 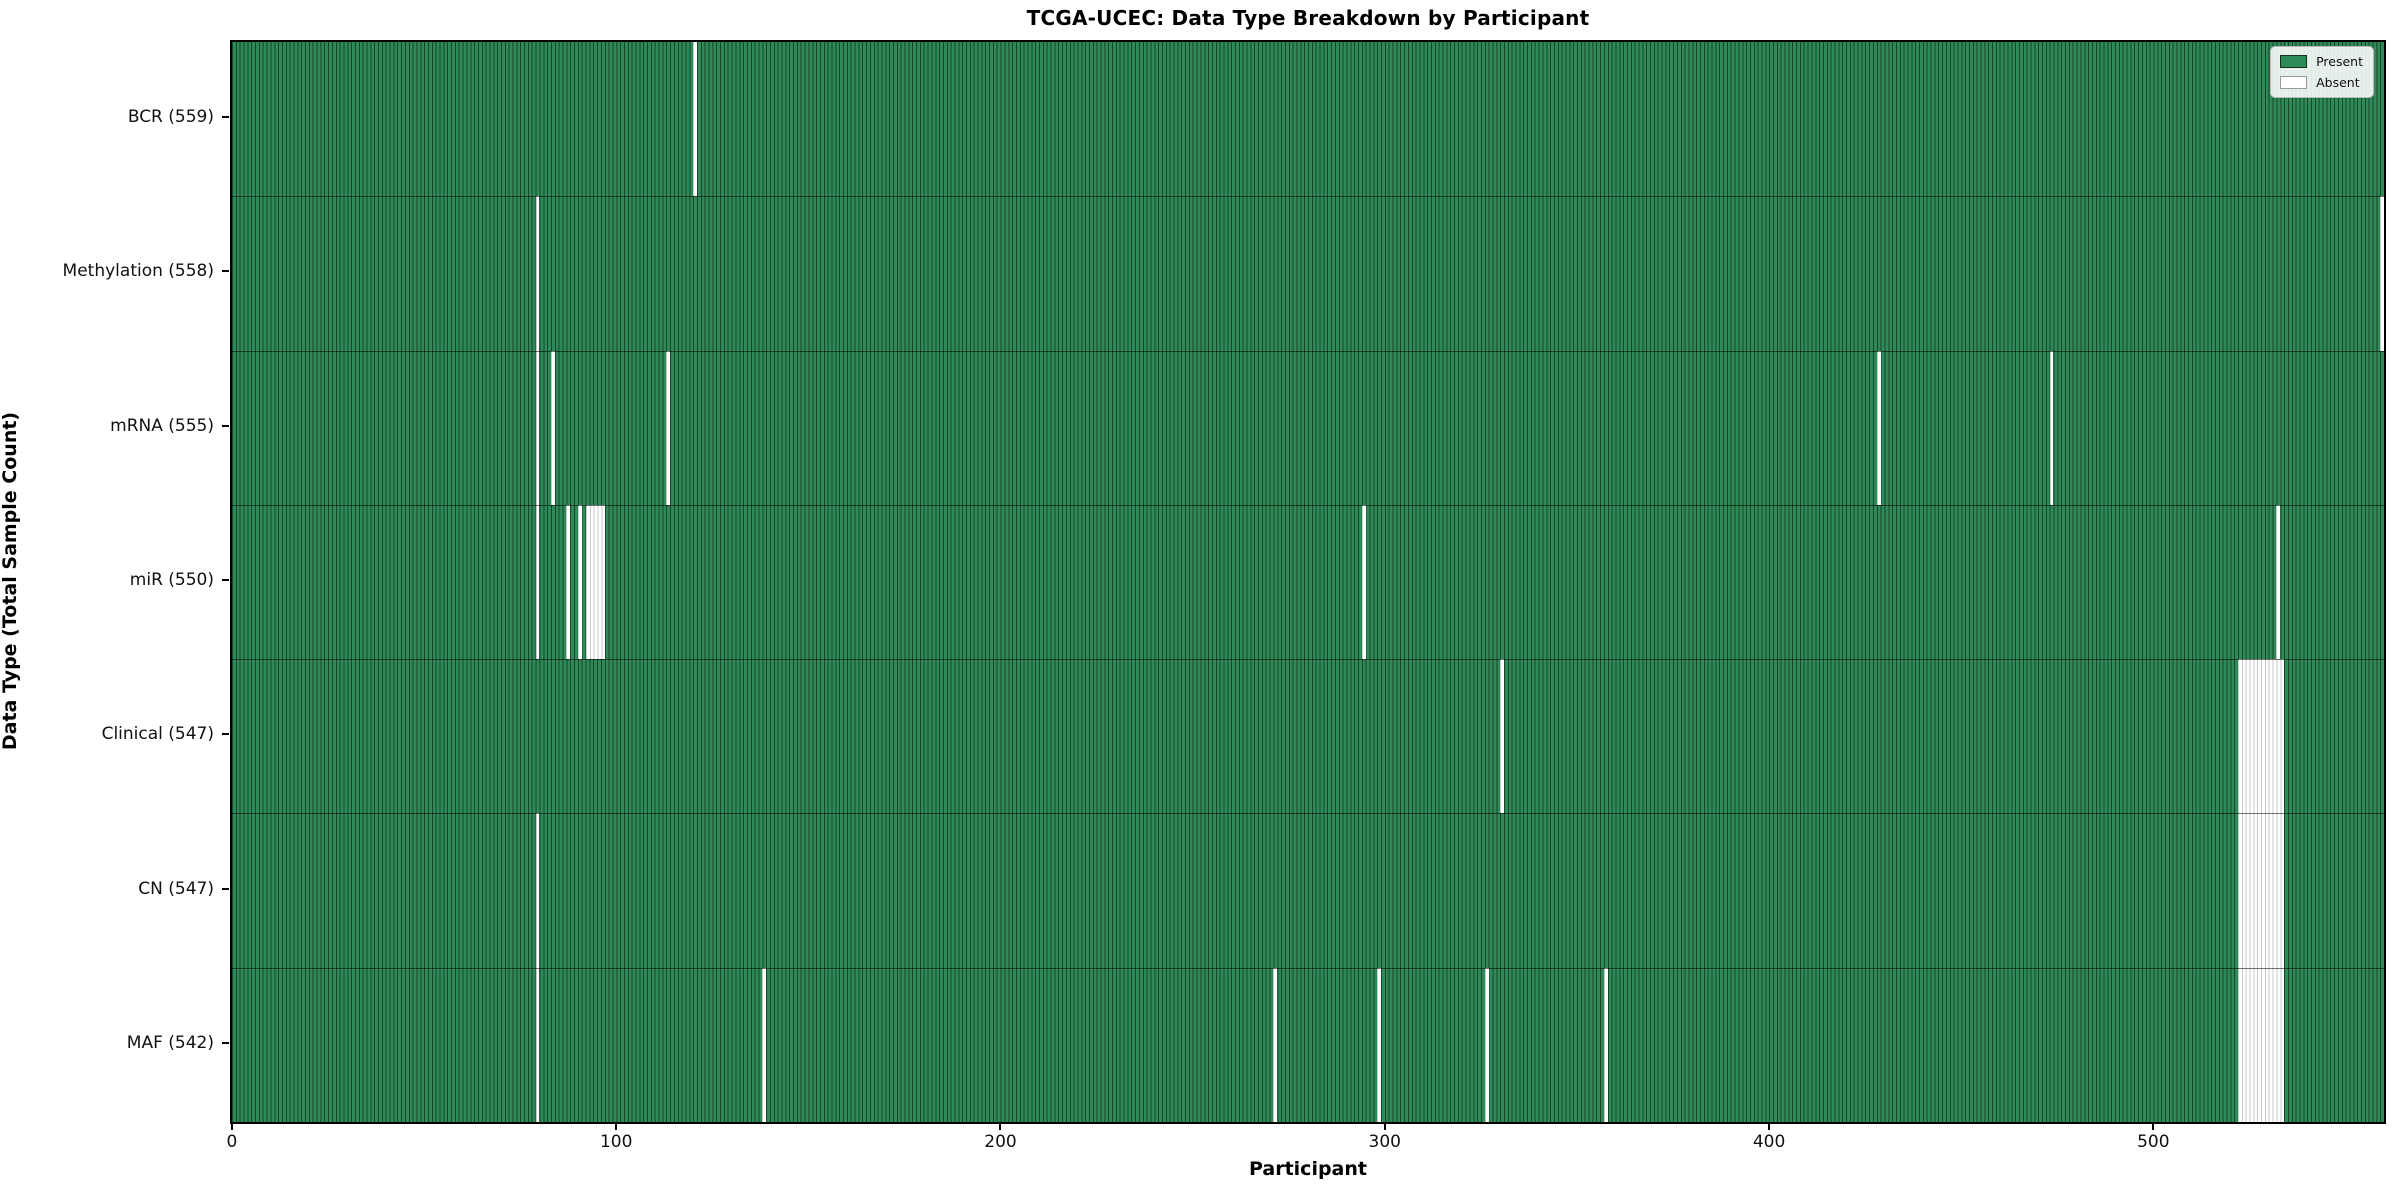 What do you see at coordinates (1308, 273) in the screenshot?
I see `row-band-methylation` at bounding box center [1308, 273].